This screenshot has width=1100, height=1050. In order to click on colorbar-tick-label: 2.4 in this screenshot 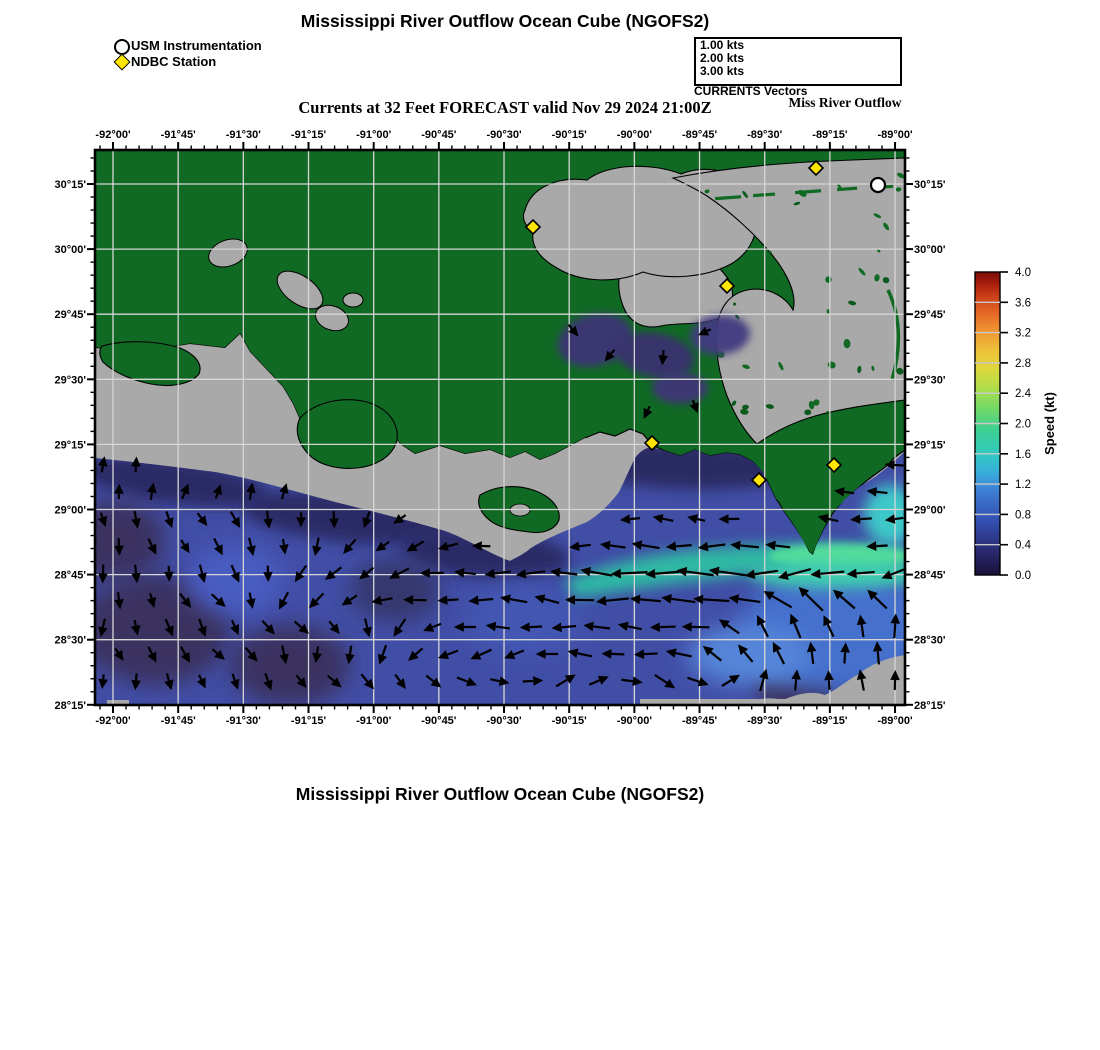, I will do `click(1023, 394)`.